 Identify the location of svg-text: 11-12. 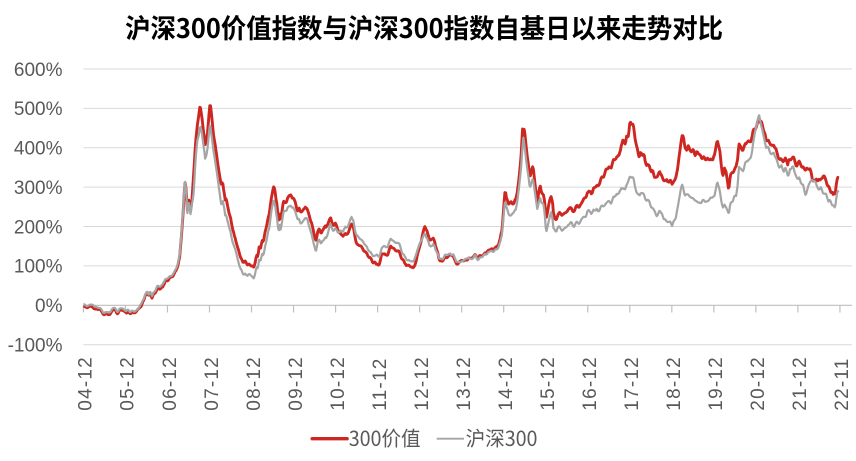
(380, 384).